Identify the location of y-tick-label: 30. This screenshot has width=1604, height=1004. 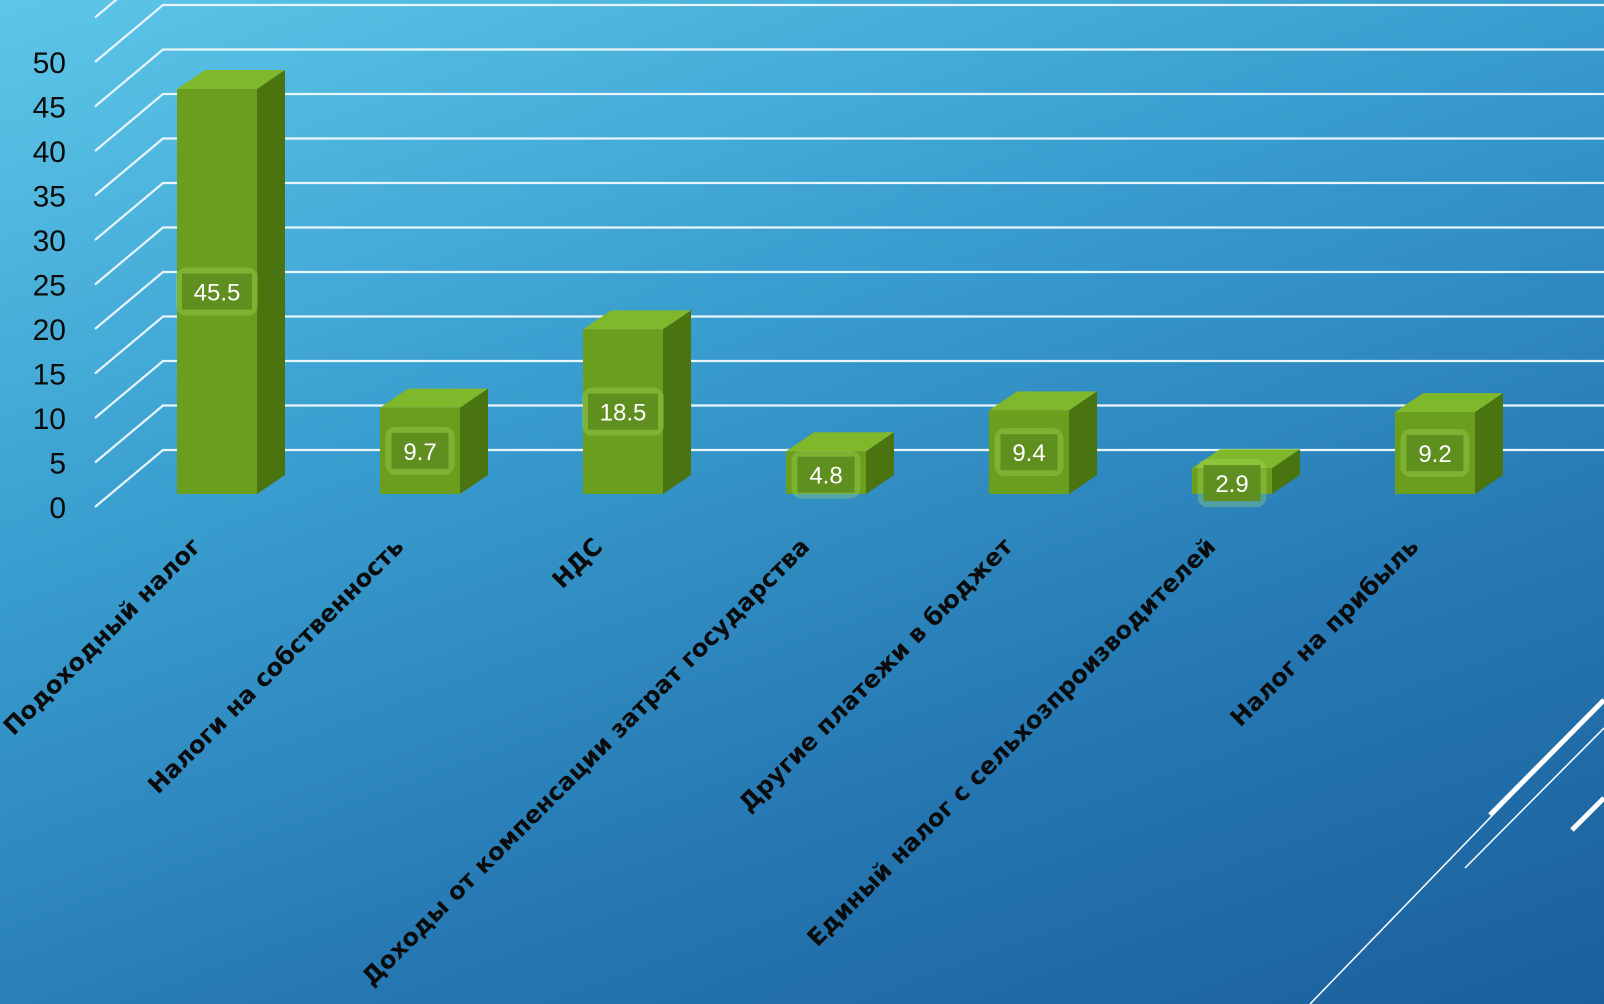
(49, 241).